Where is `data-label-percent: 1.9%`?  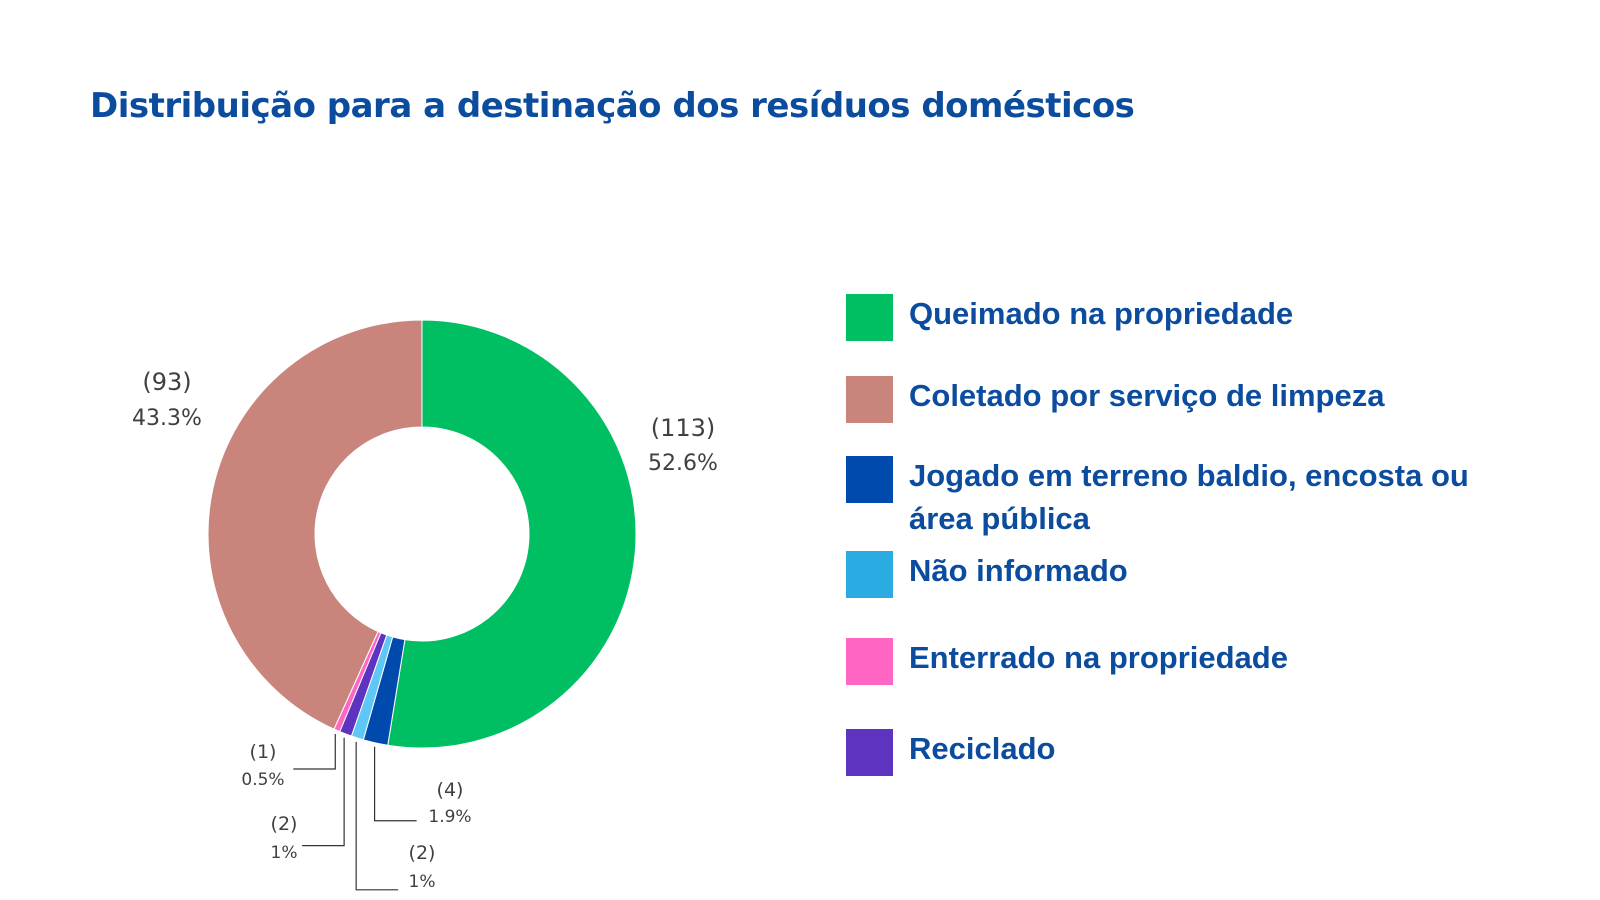
data-label-percent: 1.9% is located at coordinates (449, 817).